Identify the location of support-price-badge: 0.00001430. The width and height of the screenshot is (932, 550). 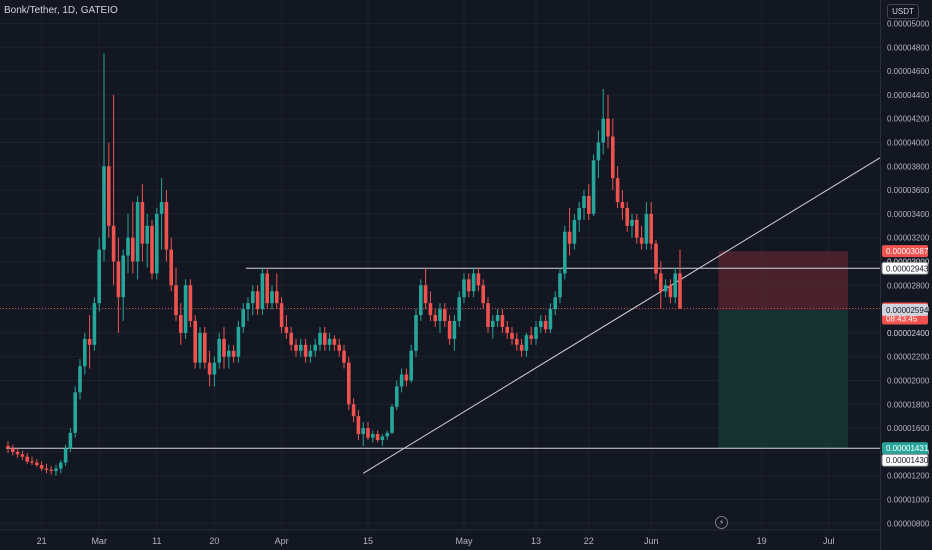
(907, 460).